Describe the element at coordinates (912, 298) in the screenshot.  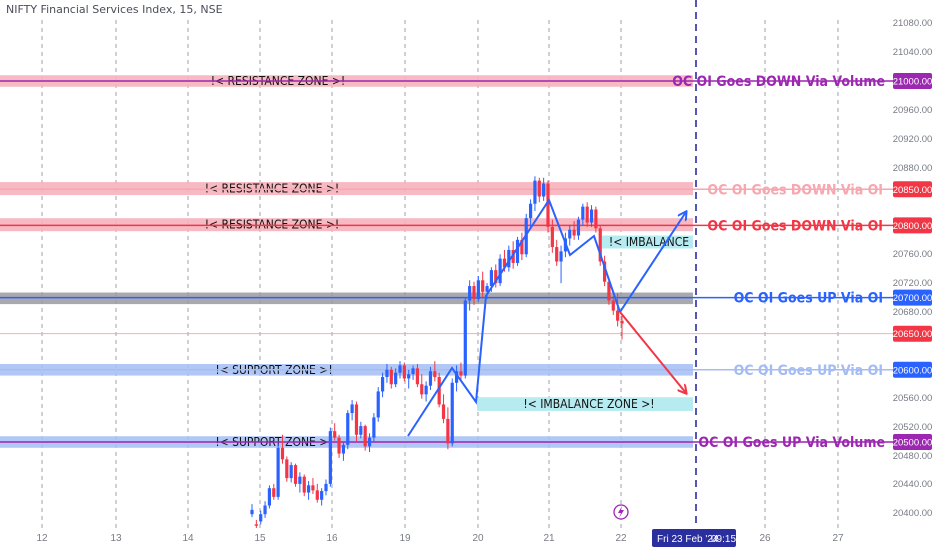
I see `price-tag-label: 20700.00` at that location.